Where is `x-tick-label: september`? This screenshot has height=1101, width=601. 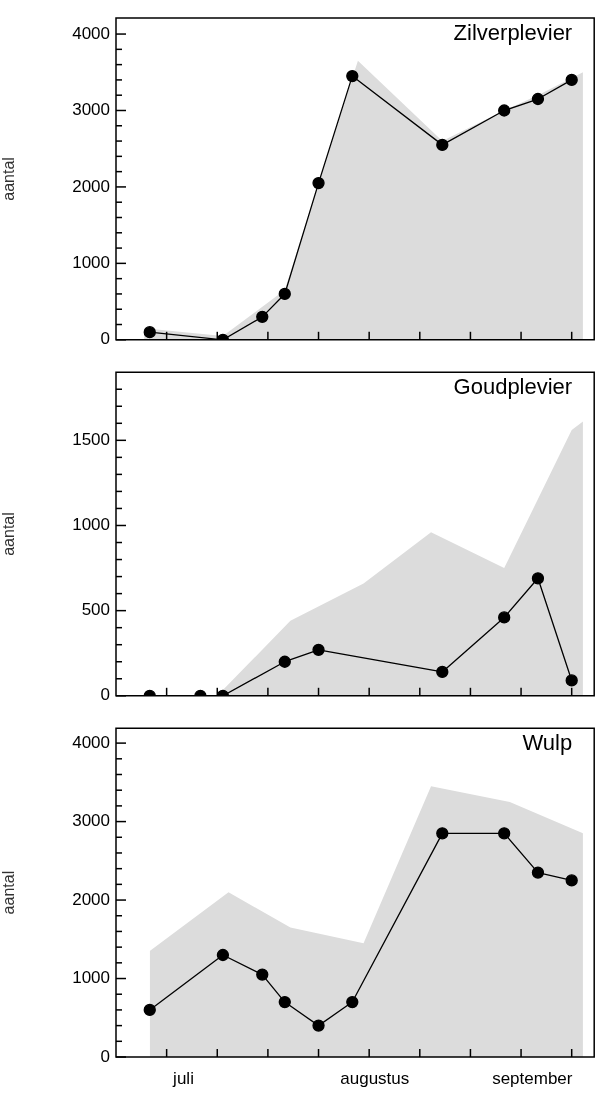 x-tick-label: september is located at coordinates (532, 1078).